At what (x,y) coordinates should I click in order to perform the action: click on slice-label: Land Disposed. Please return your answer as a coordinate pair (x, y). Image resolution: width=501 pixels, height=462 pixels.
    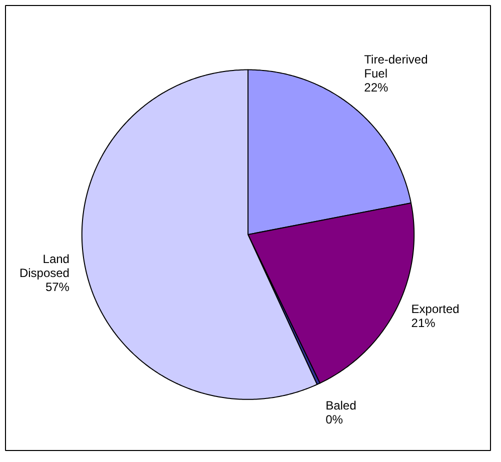
    Looking at the image, I should click on (44, 266).